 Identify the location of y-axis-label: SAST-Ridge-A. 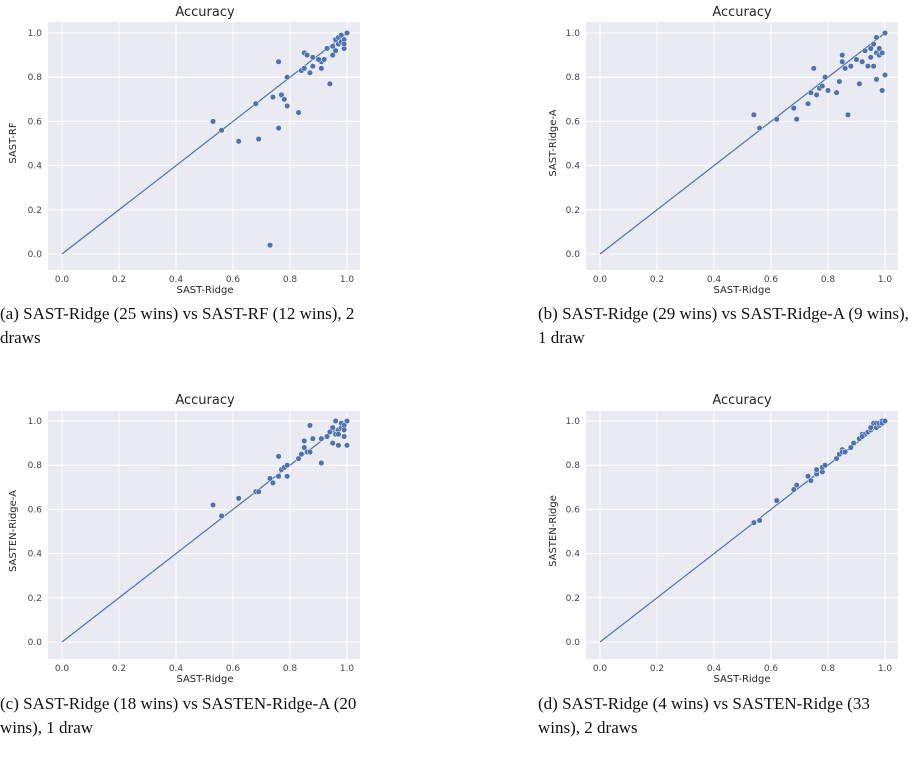
(553, 142).